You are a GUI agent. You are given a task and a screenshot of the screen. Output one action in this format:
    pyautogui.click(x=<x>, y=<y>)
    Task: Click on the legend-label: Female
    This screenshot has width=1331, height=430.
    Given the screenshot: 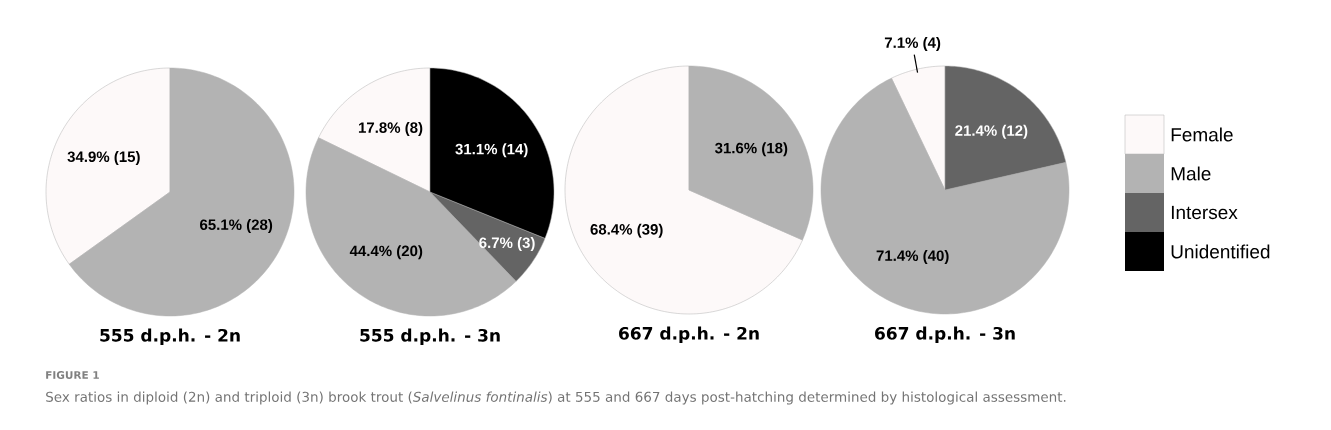 What is the action you would take?
    pyautogui.click(x=1202, y=134)
    